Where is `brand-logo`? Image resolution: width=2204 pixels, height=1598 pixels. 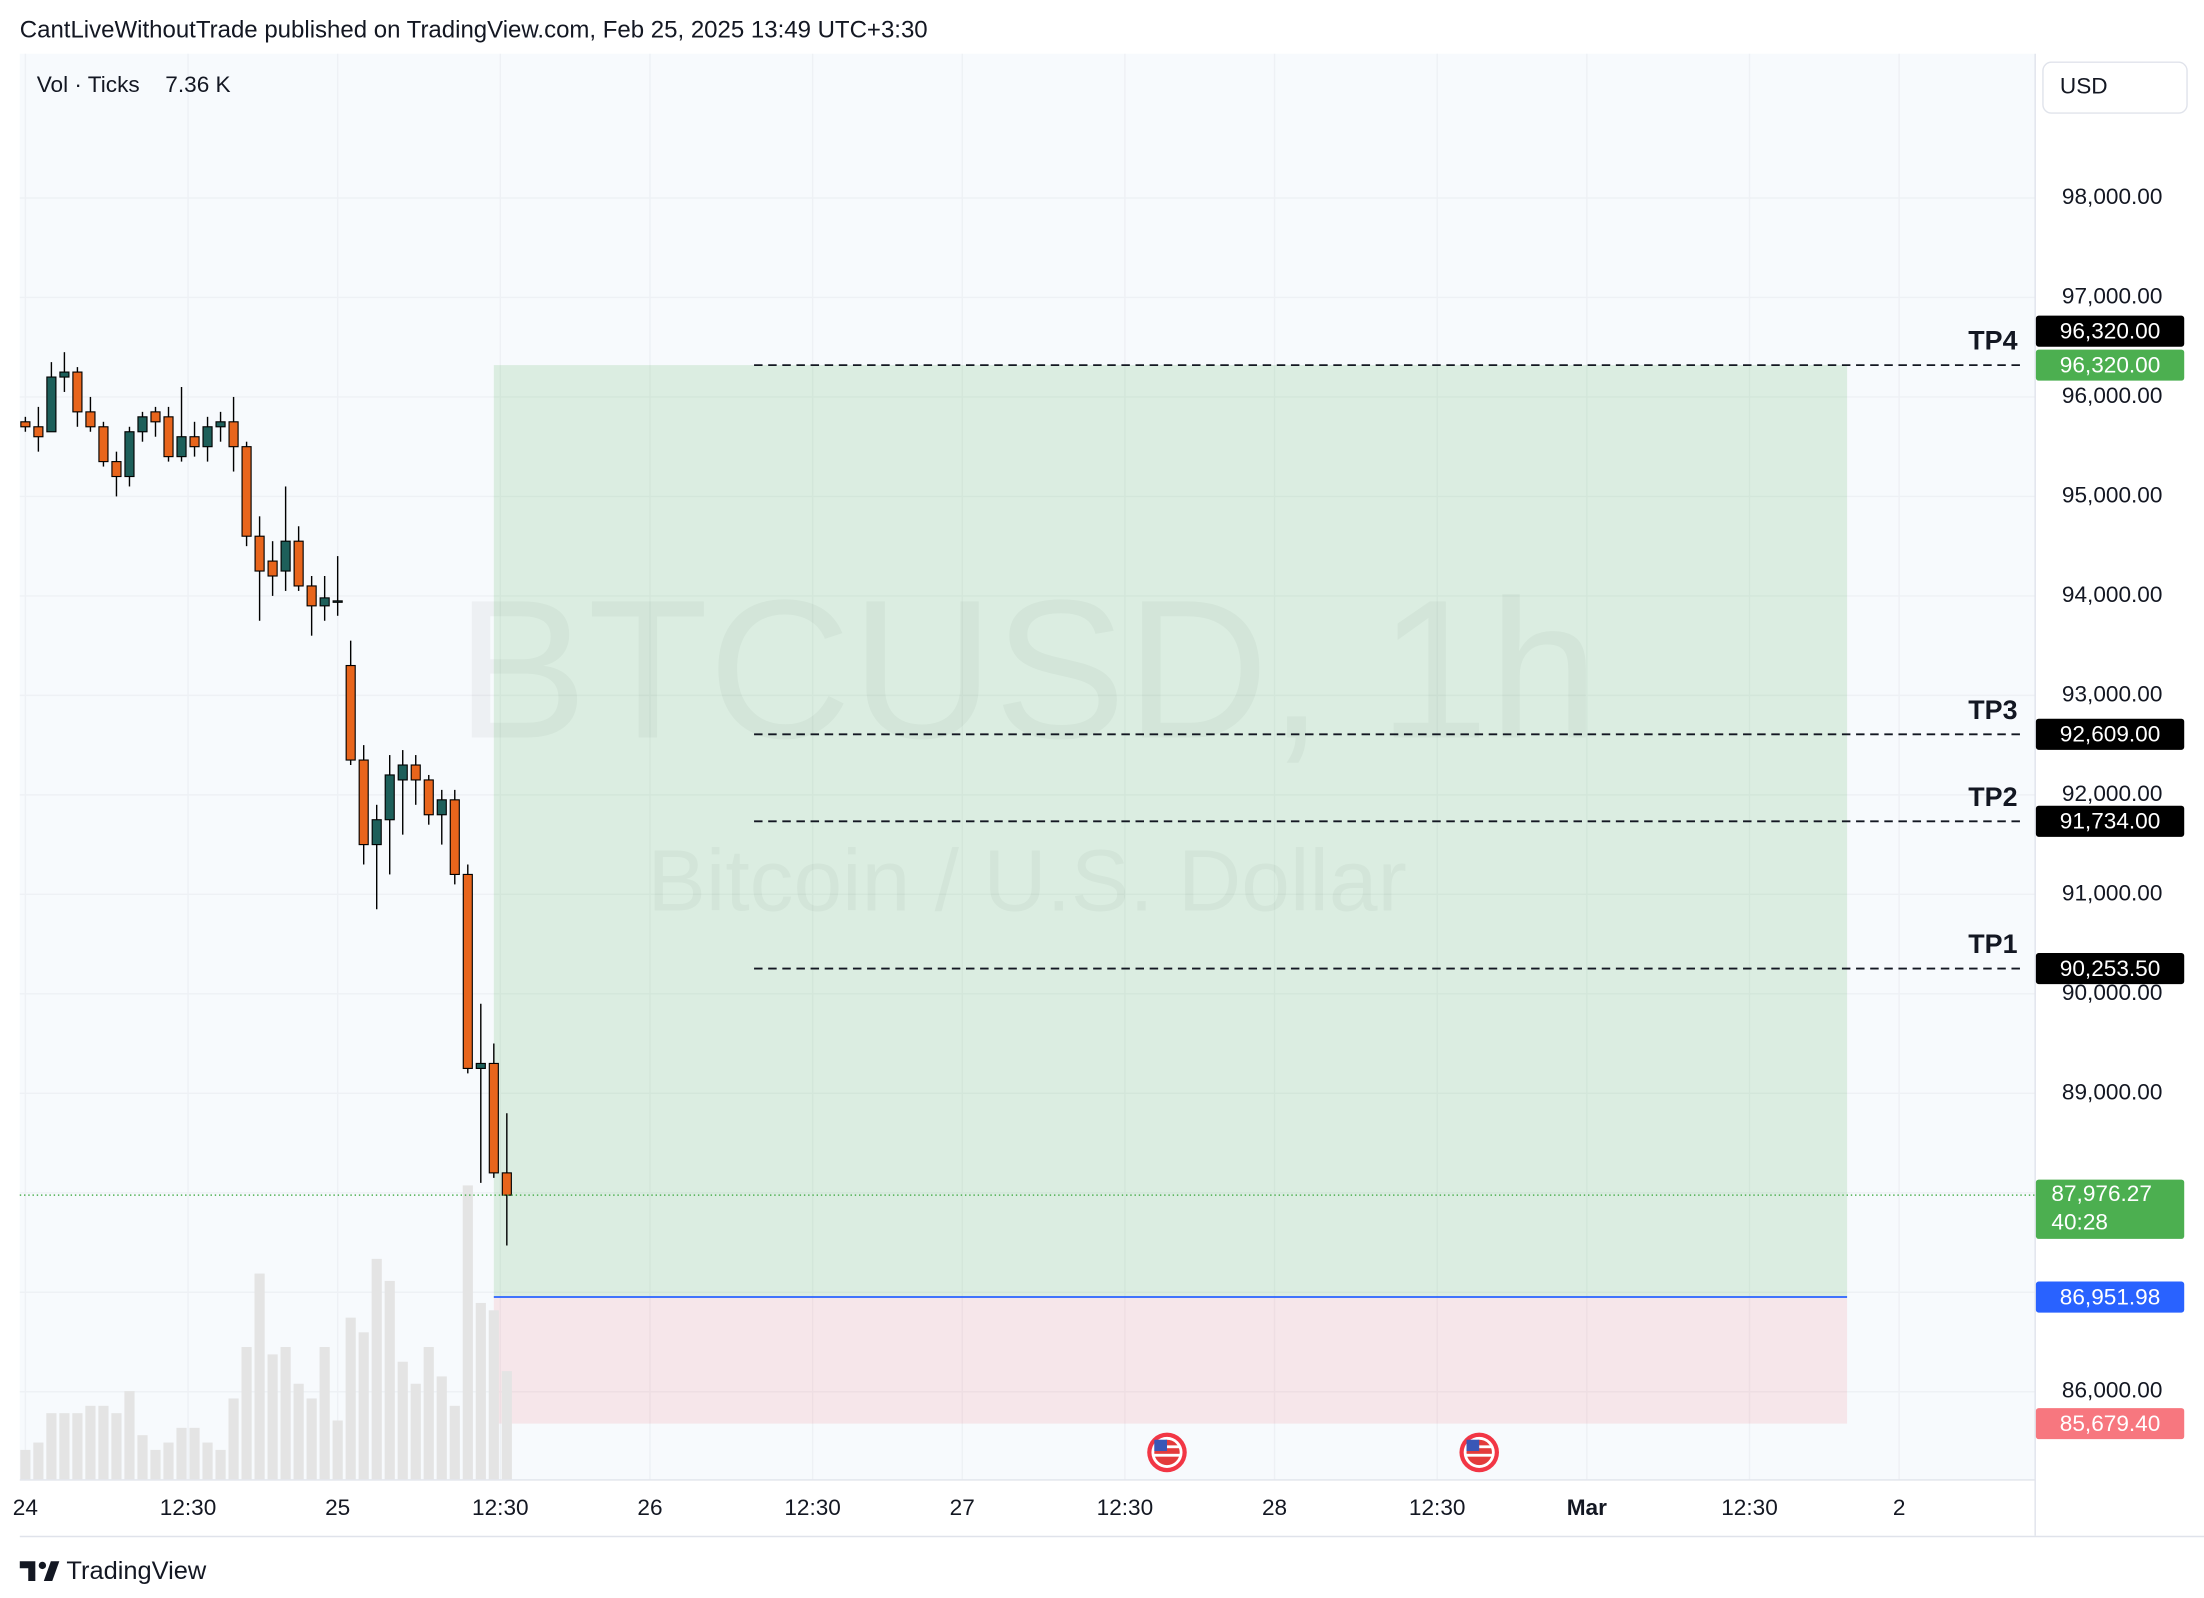 brand-logo is located at coordinates (39, 1571).